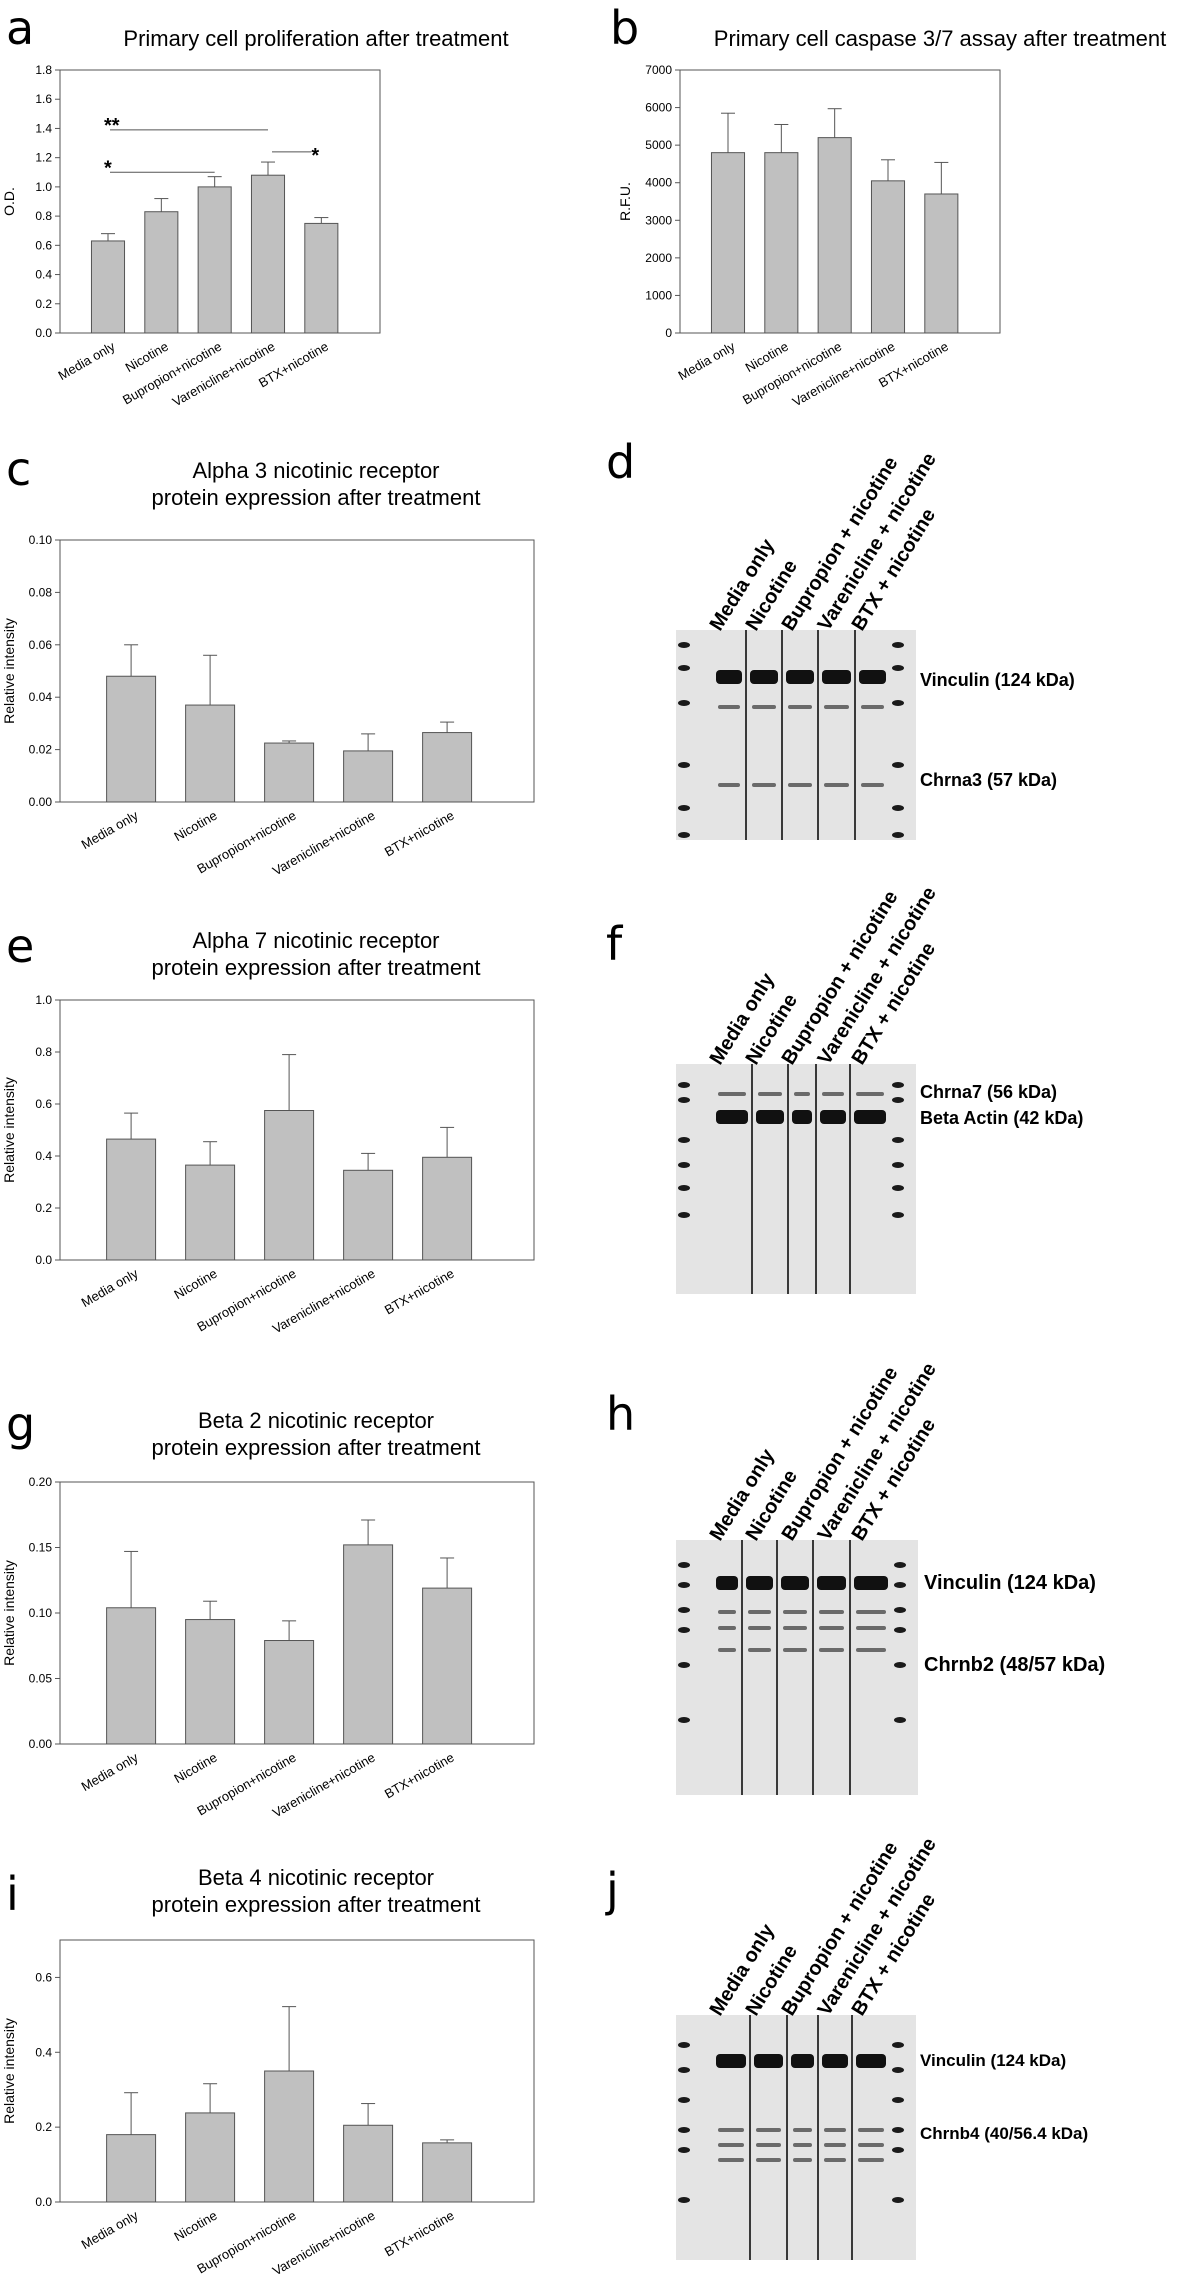  Describe the element at coordinates (658, 258) in the screenshot. I see `y-tick-label: 2000` at that location.